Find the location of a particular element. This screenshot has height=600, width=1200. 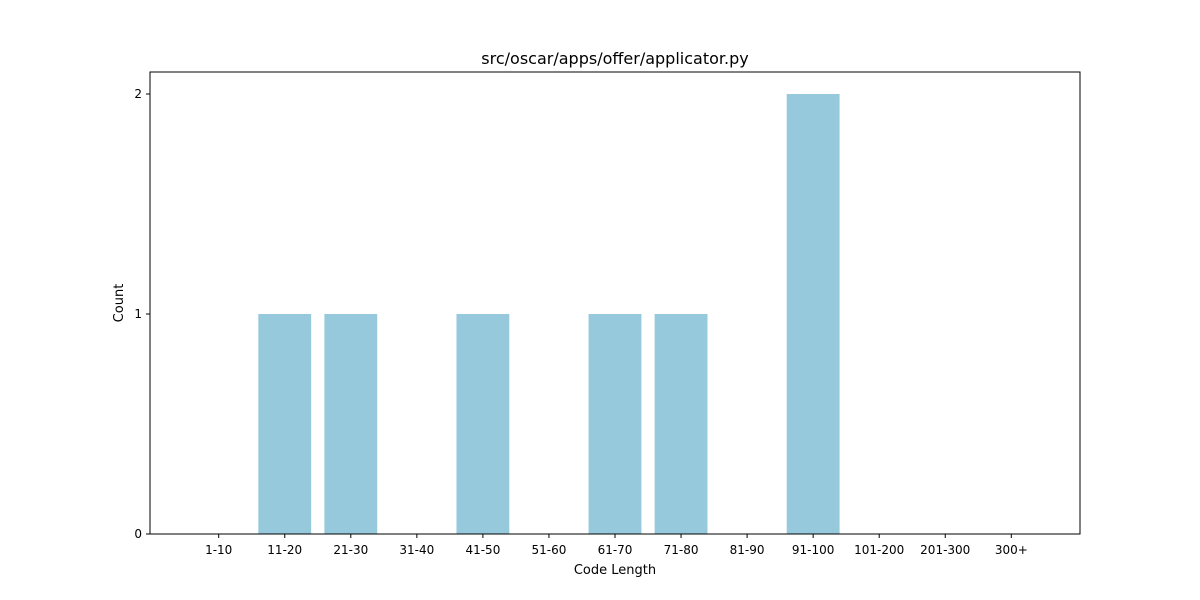

x-tick-label: 61-70 is located at coordinates (615, 550).